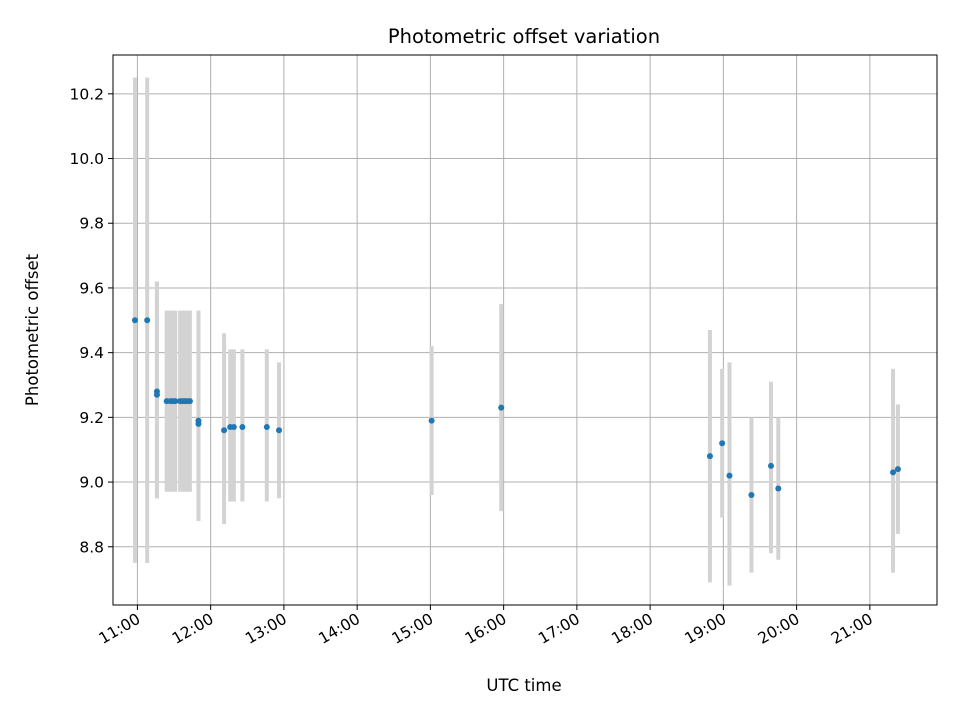  Describe the element at coordinates (413, 629) in the screenshot. I see `x-tick-label: 15:00` at that location.